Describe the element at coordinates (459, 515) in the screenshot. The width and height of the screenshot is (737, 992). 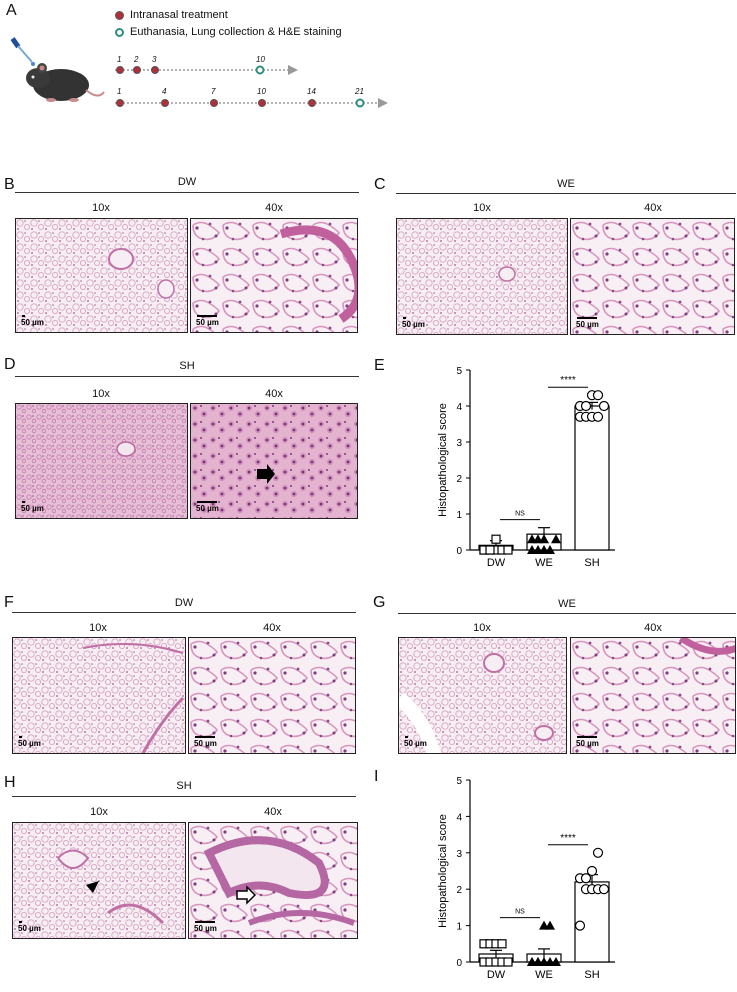
I see `y-tick-label: 1` at that location.